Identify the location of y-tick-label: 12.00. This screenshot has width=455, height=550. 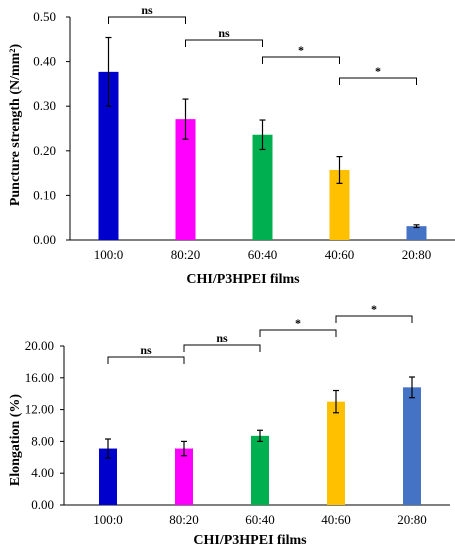
(39, 409).